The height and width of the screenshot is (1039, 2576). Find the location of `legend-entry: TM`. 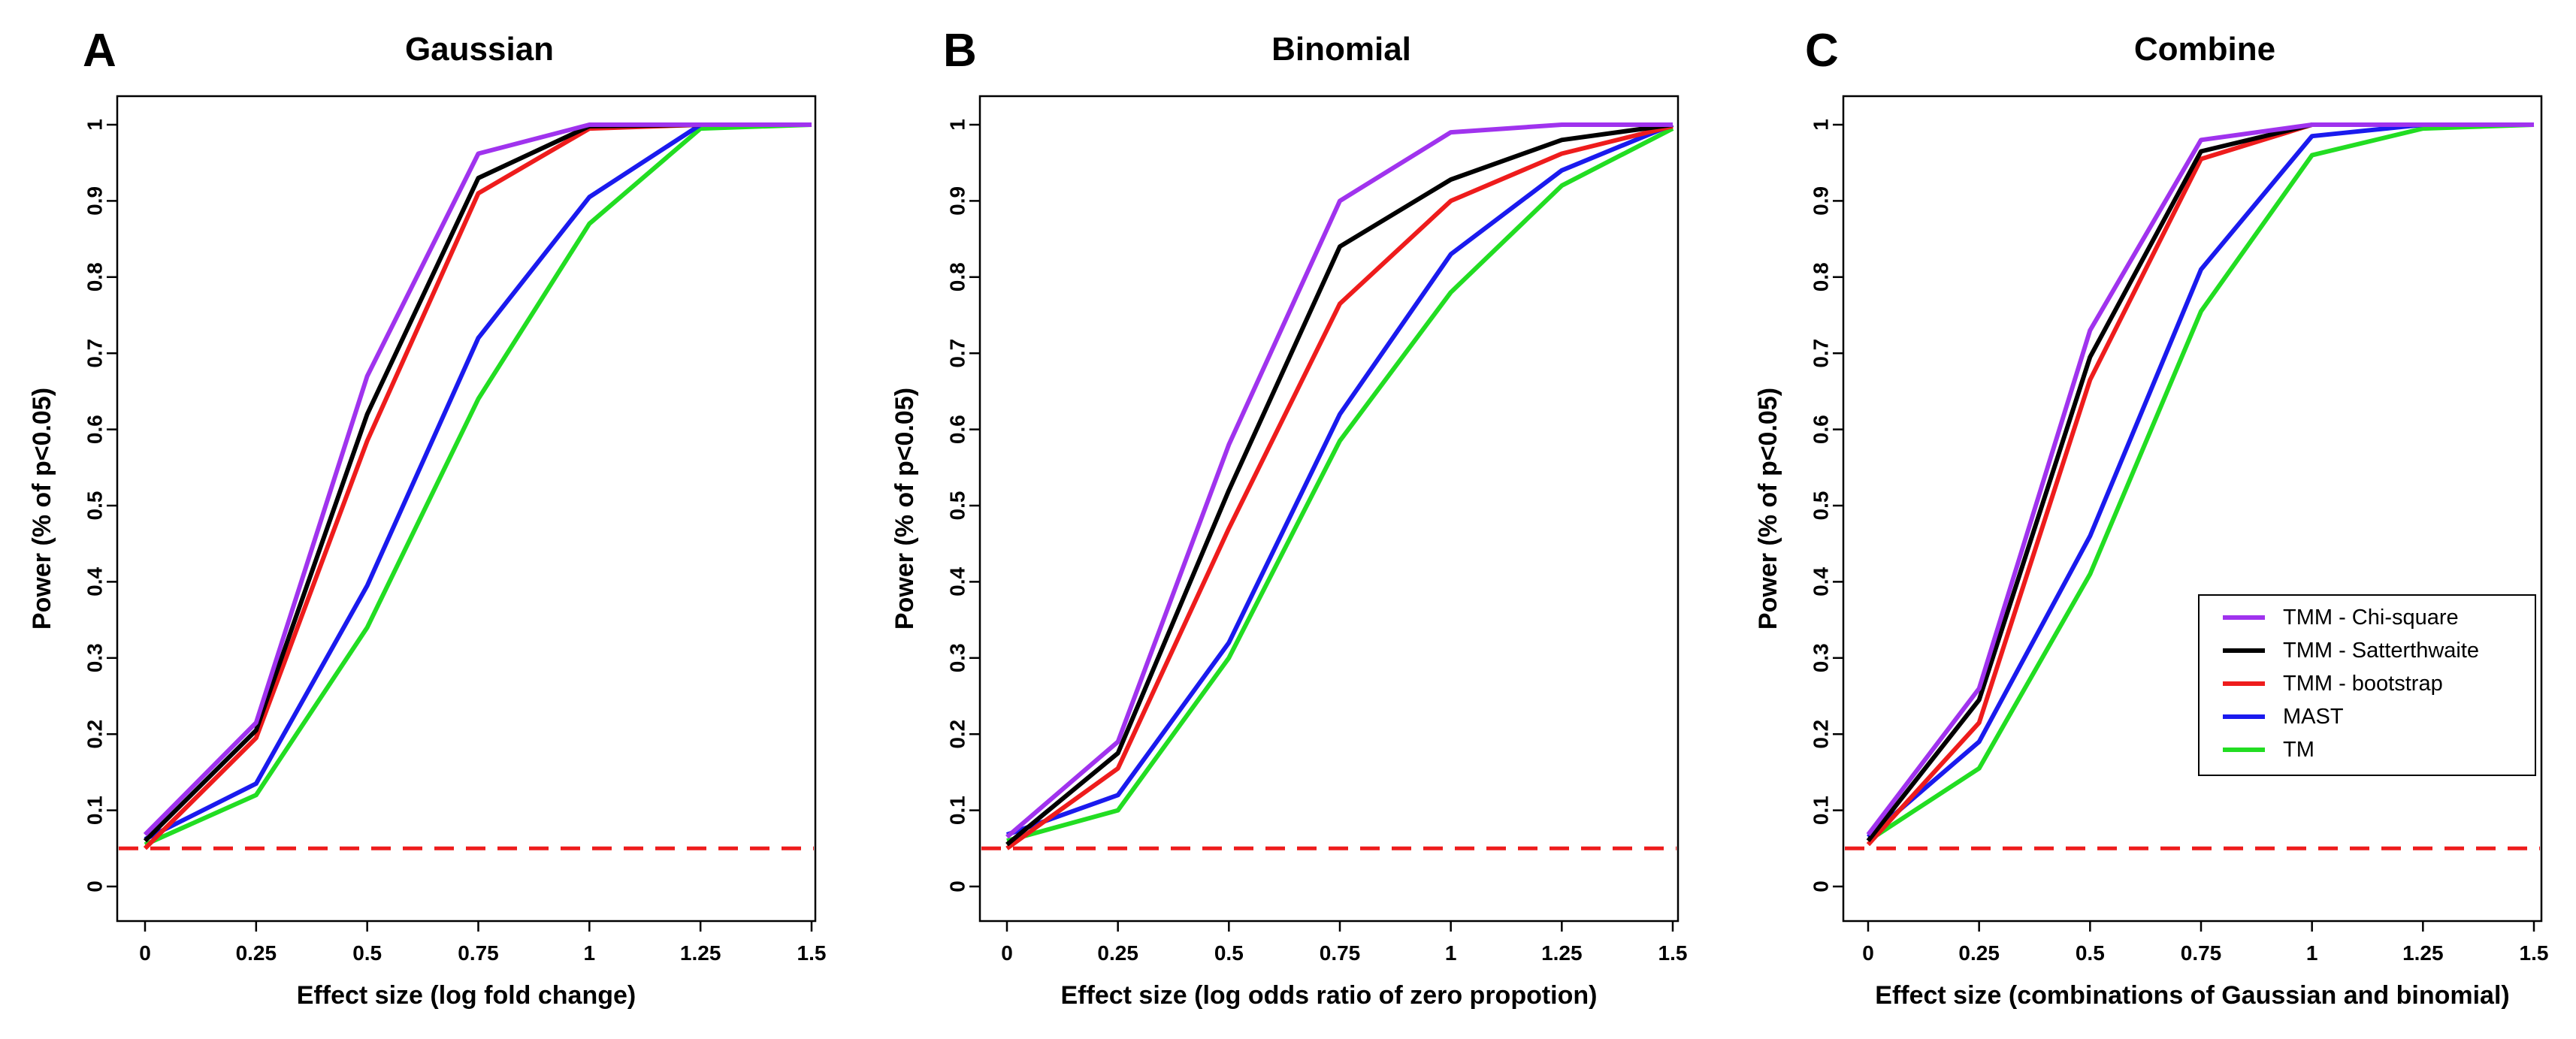

legend-entry: TM is located at coordinates (2298, 750).